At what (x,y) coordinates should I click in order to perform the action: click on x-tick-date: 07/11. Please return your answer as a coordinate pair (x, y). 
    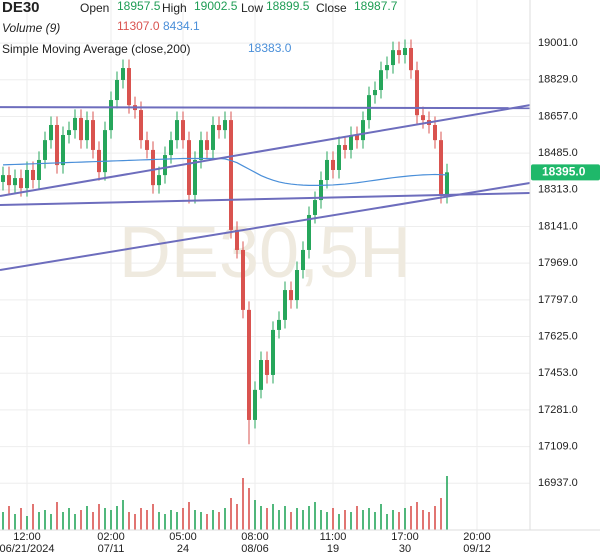
    Looking at the image, I should click on (111, 549).